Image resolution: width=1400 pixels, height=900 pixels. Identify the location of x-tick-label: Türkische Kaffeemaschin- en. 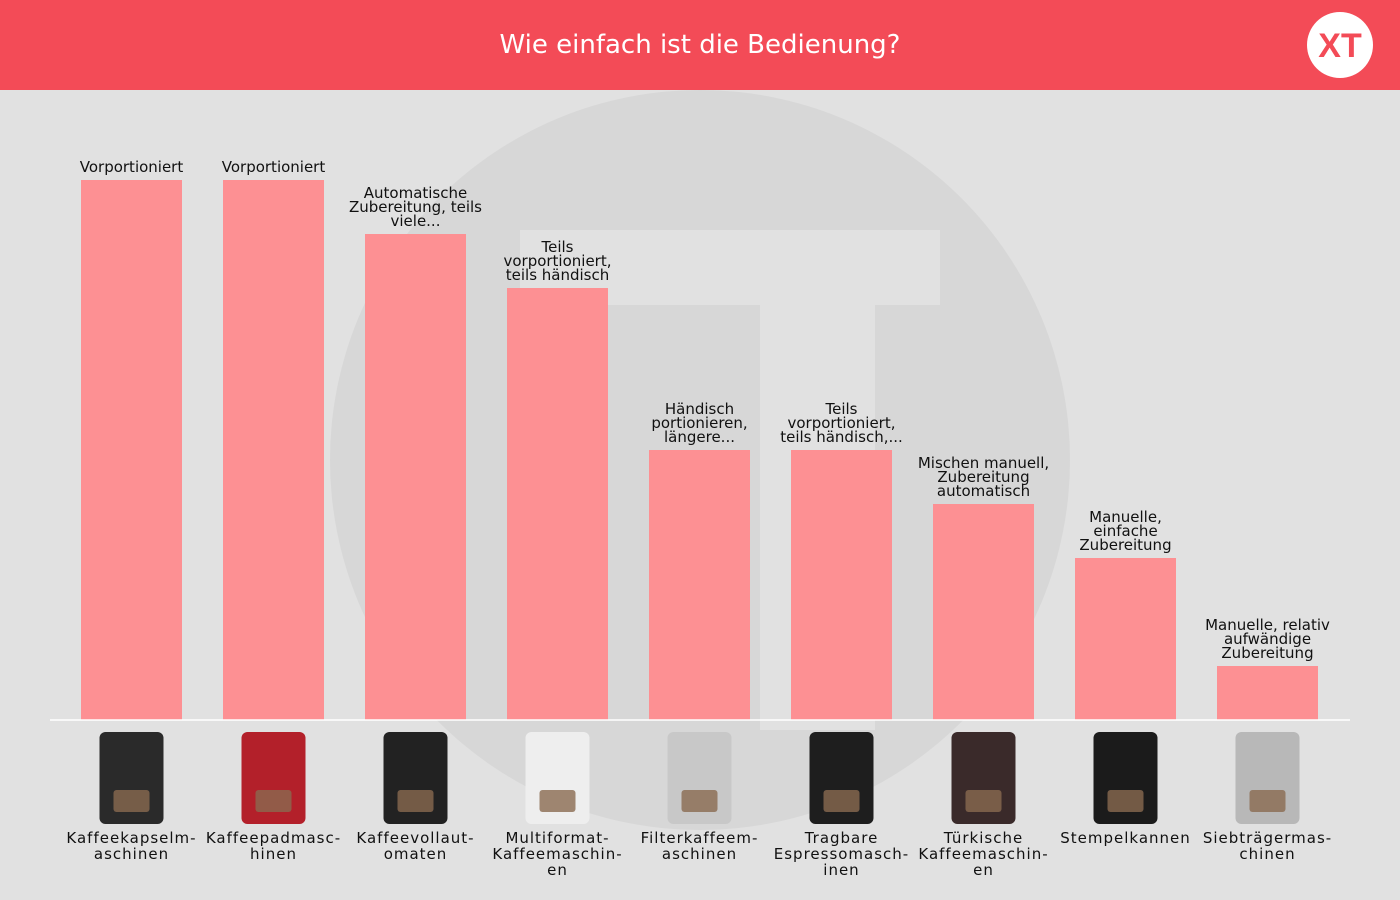
(983, 854).